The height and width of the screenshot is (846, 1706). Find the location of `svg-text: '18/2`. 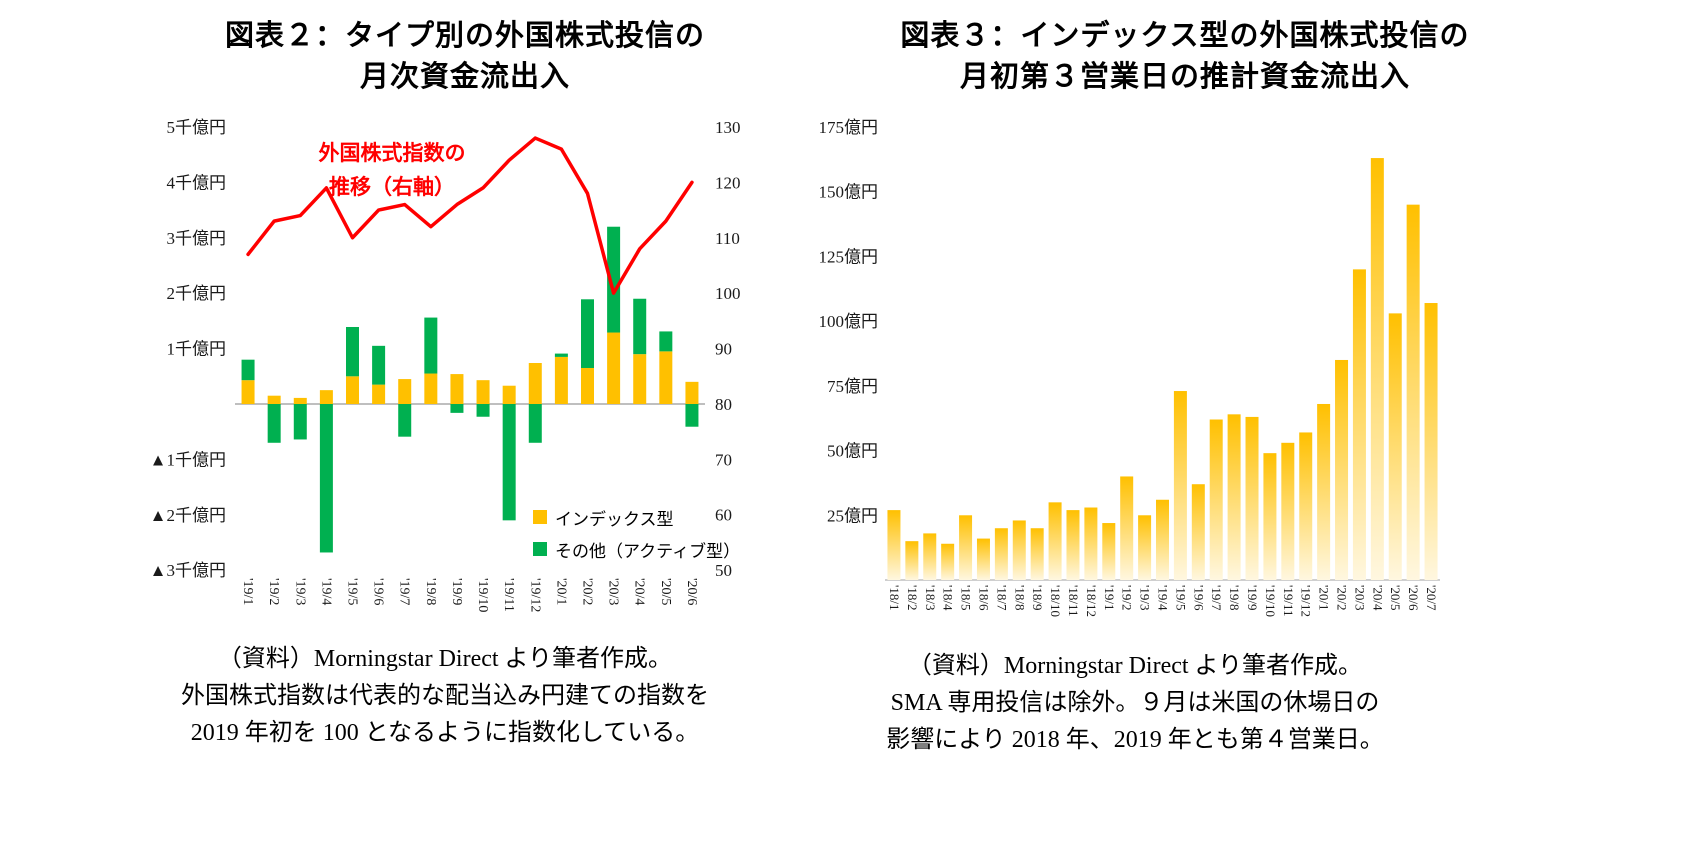

svg-text: '18/2 is located at coordinates (912, 597).